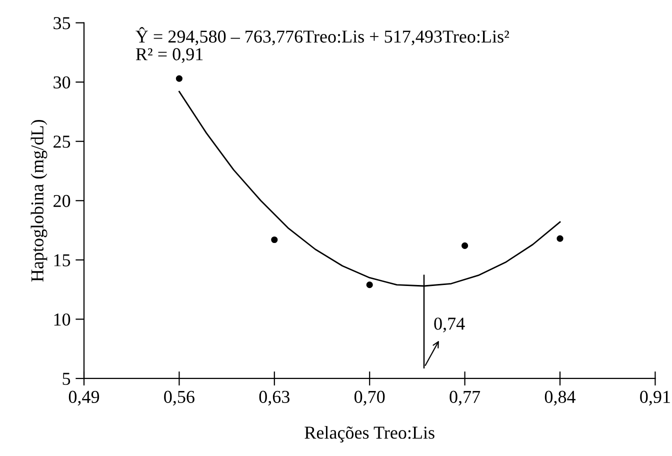 The height and width of the screenshot is (456, 672). I want to click on x-tick-label: 0,70, so click(369, 398).